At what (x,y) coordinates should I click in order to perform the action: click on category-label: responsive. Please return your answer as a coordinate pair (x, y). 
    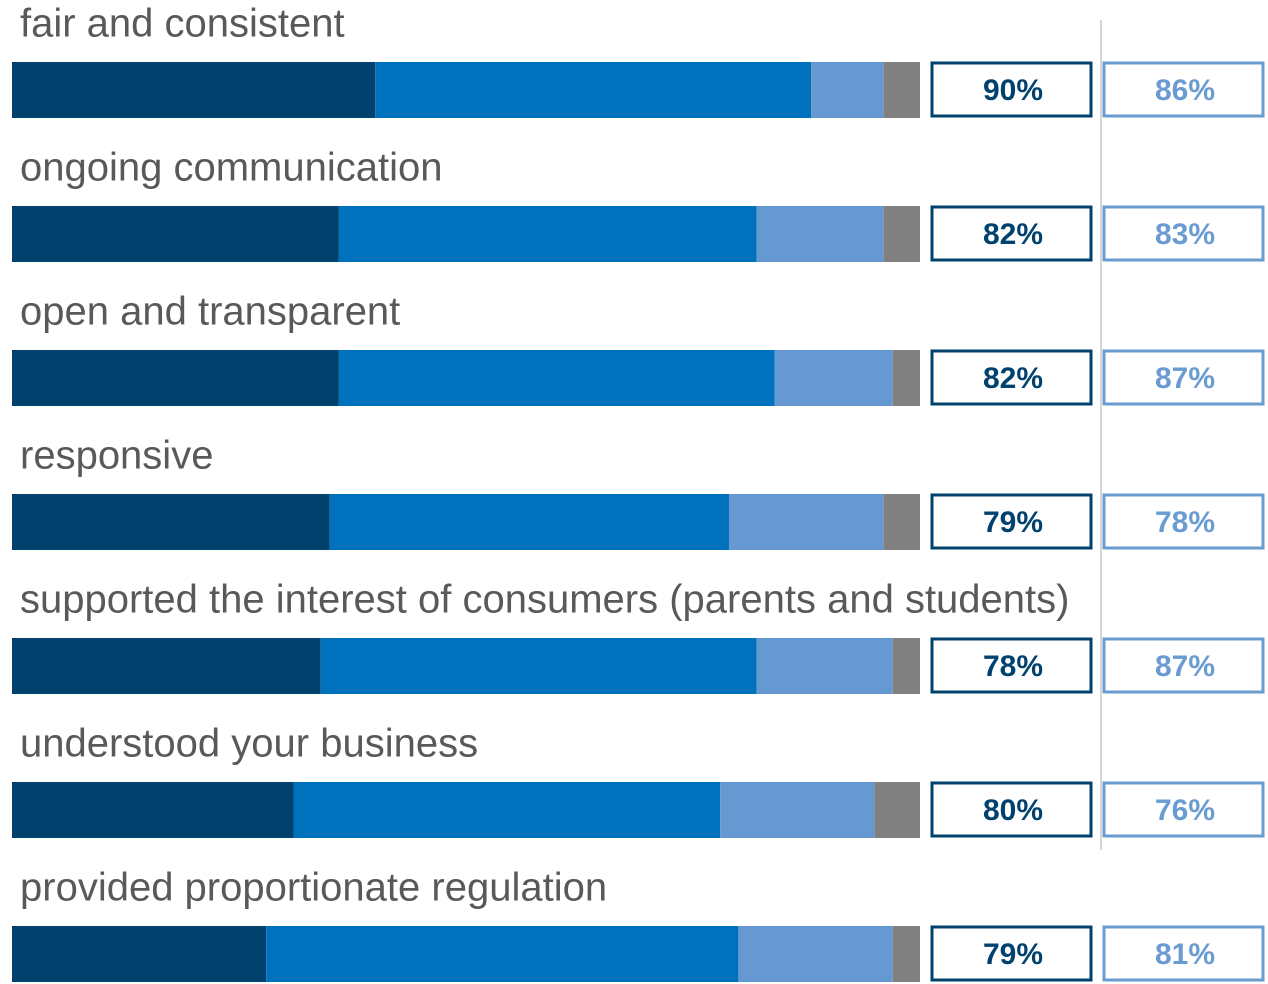
    Looking at the image, I should click on (116, 456).